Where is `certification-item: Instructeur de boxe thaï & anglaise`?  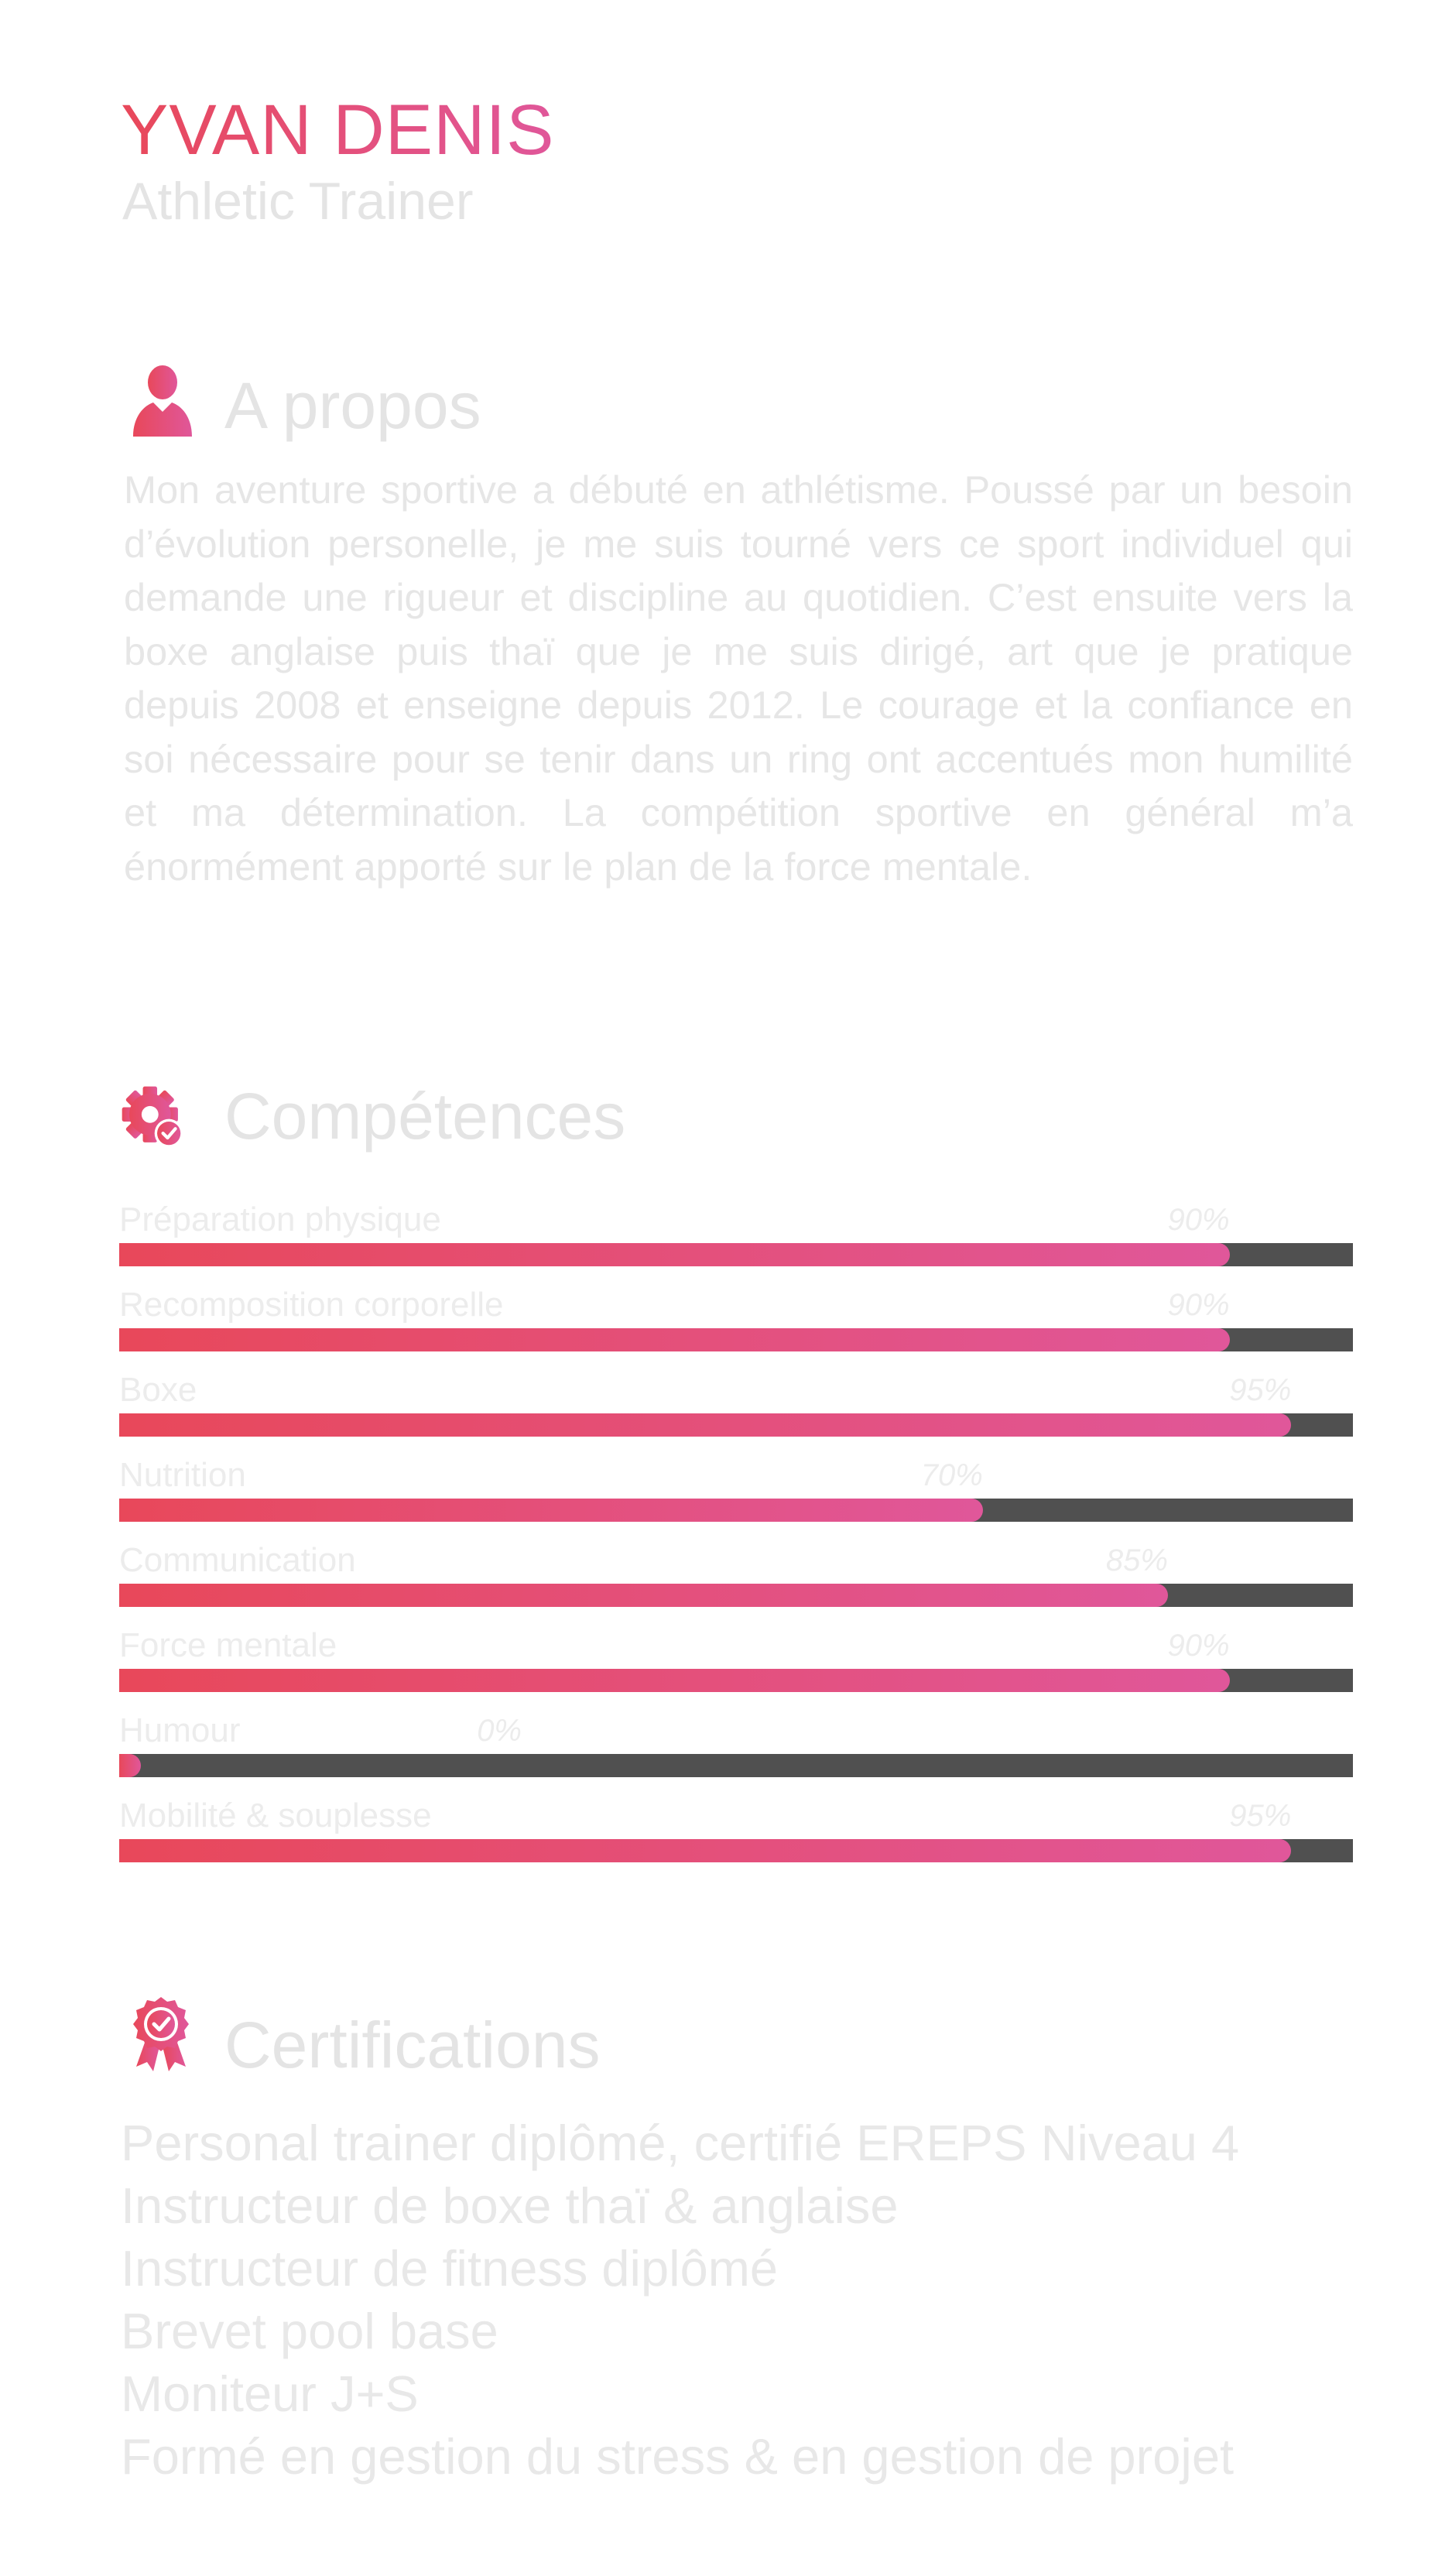
certification-item: Instructeur de boxe thaï & anglaise is located at coordinates (510, 2205).